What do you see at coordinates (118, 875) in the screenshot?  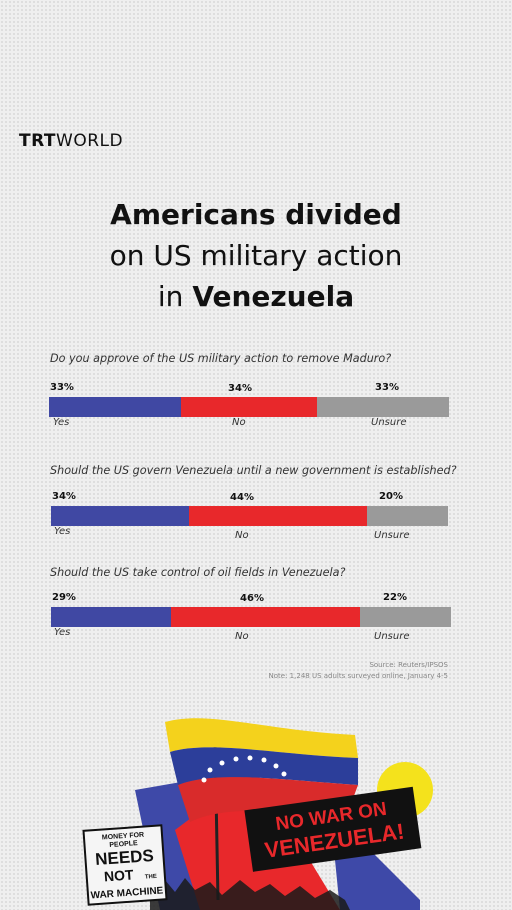 I see `left-sign-line4: NOT` at bounding box center [118, 875].